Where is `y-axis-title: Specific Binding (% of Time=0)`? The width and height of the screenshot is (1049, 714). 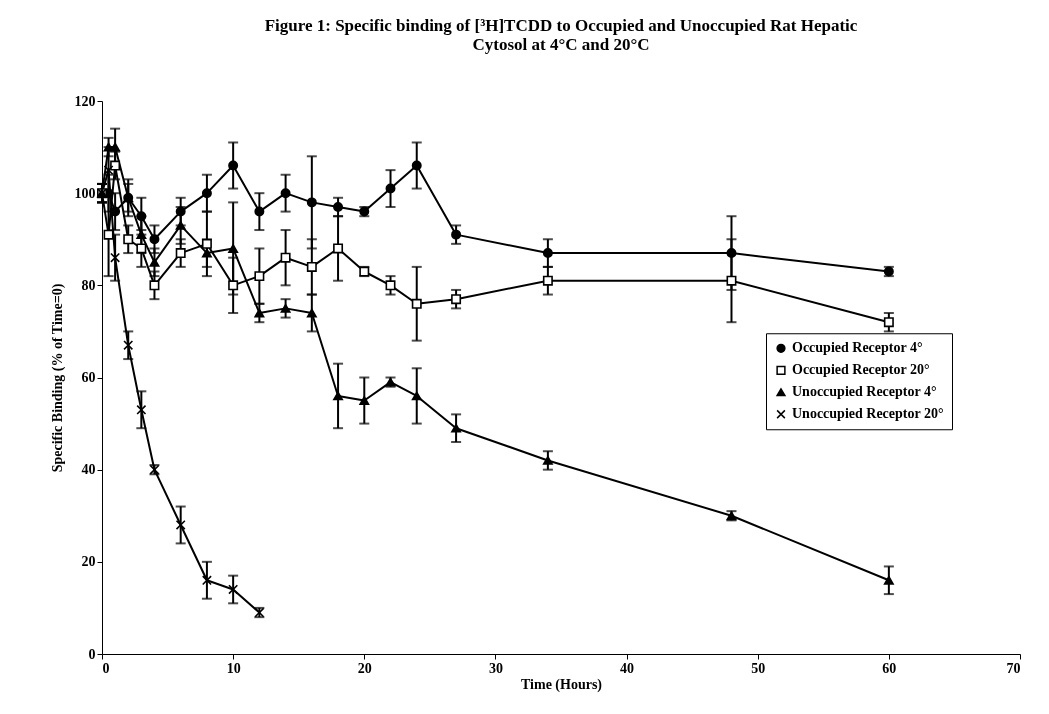 y-axis-title: Specific Binding (% of Time=0) is located at coordinates (57, 378).